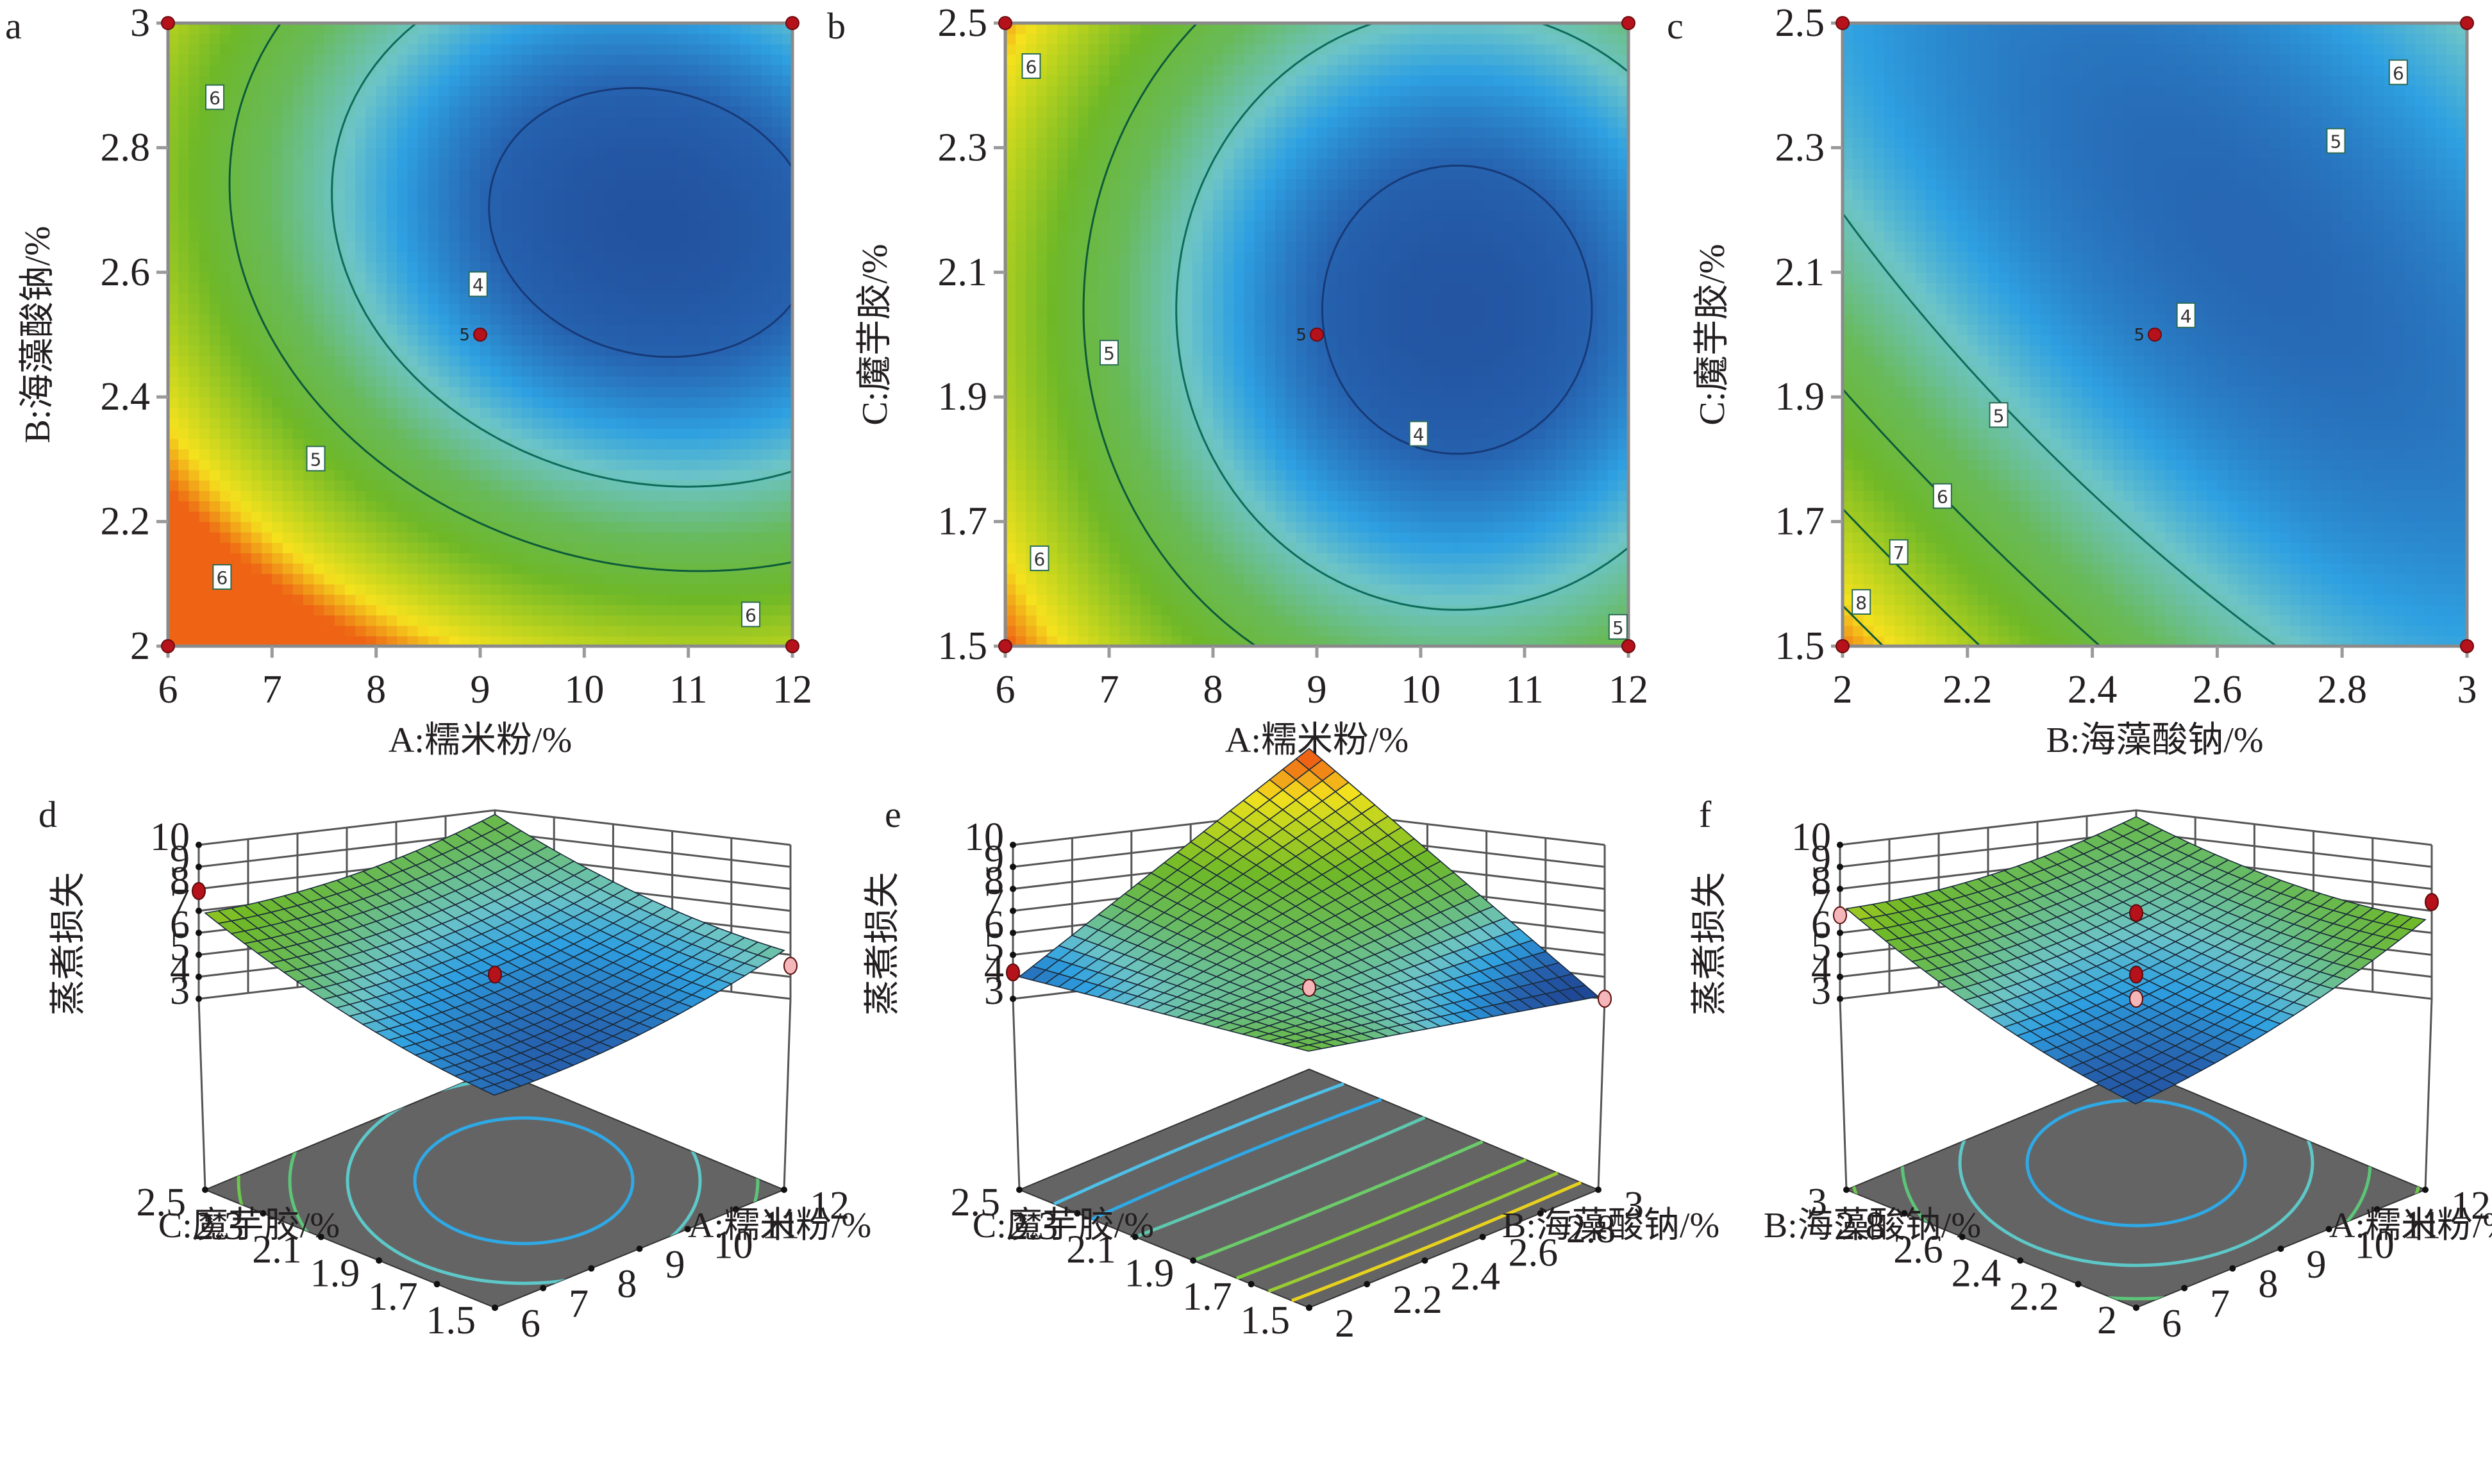 Image resolution: width=2492 pixels, height=1484 pixels. What do you see at coordinates (140, 646) in the screenshot?
I see `y-tick-label: 2` at bounding box center [140, 646].